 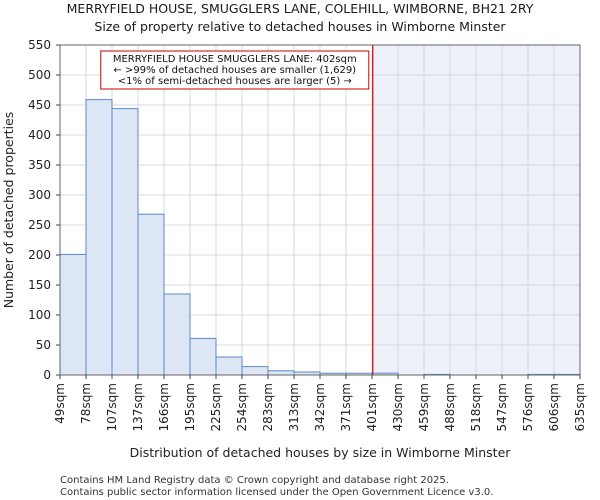 What do you see at coordinates (216, 407) in the screenshot?
I see `x-tick-label: 225sqm` at bounding box center [216, 407].